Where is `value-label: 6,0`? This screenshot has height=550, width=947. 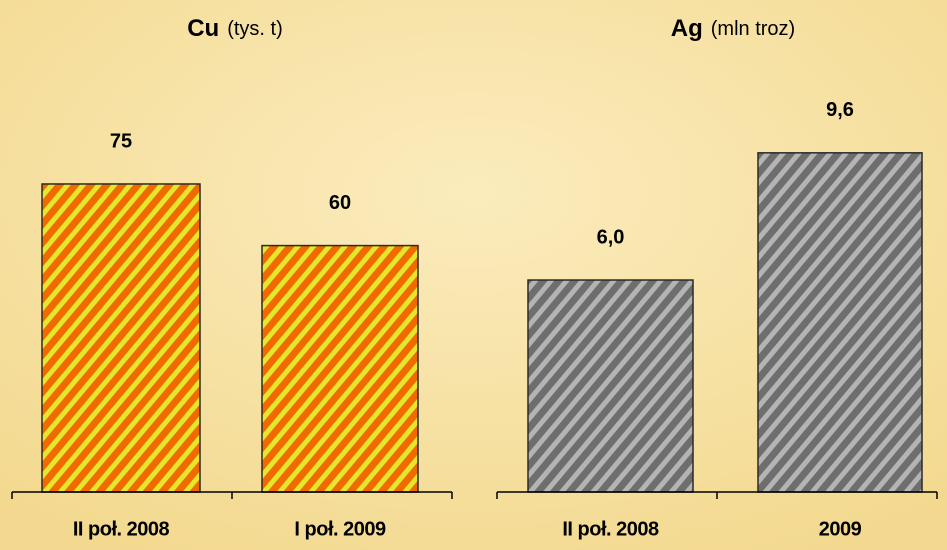
value-label: 6,0 is located at coordinates (611, 237).